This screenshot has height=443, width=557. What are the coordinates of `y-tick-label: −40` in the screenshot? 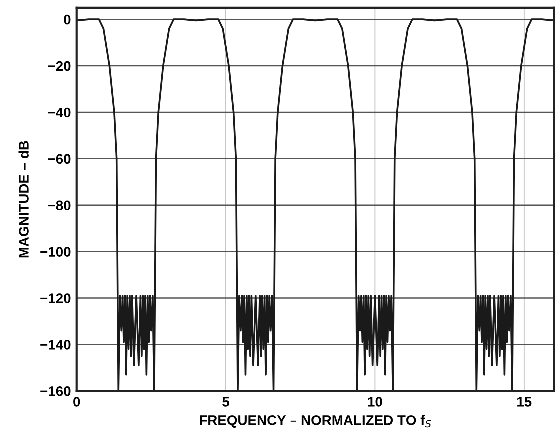 It's located at (59, 113).